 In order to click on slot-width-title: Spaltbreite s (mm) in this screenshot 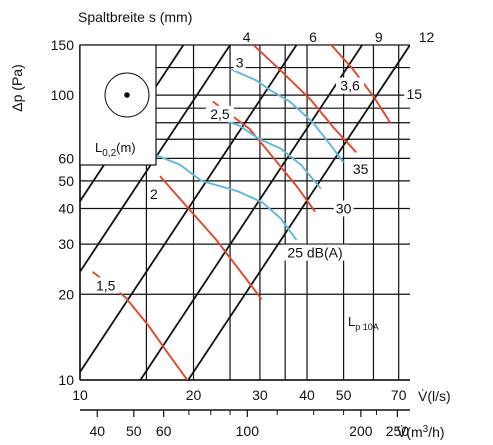, I will do `click(135, 17)`.